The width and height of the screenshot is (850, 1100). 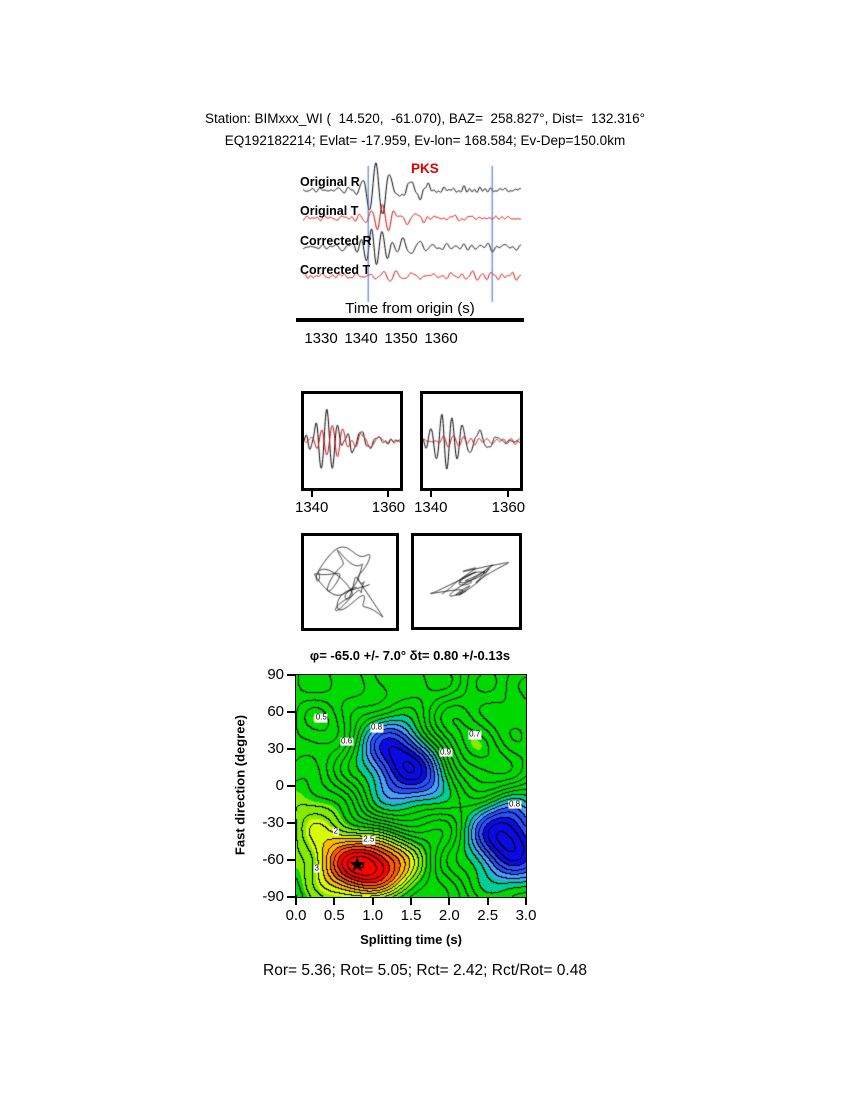 What do you see at coordinates (441, 338) in the screenshot?
I see `time-tick-label: 1360` at bounding box center [441, 338].